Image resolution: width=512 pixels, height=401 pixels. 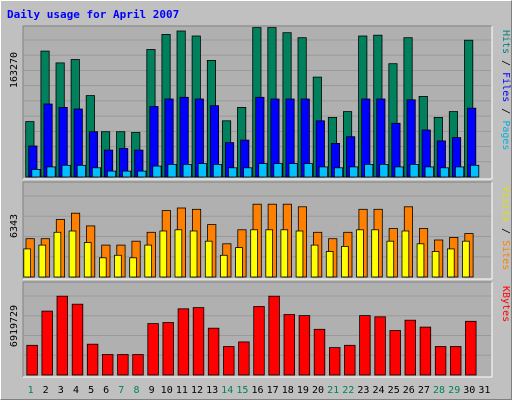 What do you see at coordinates (121, 390) in the screenshot?
I see `day-label: 7` at bounding box center [121, 390].